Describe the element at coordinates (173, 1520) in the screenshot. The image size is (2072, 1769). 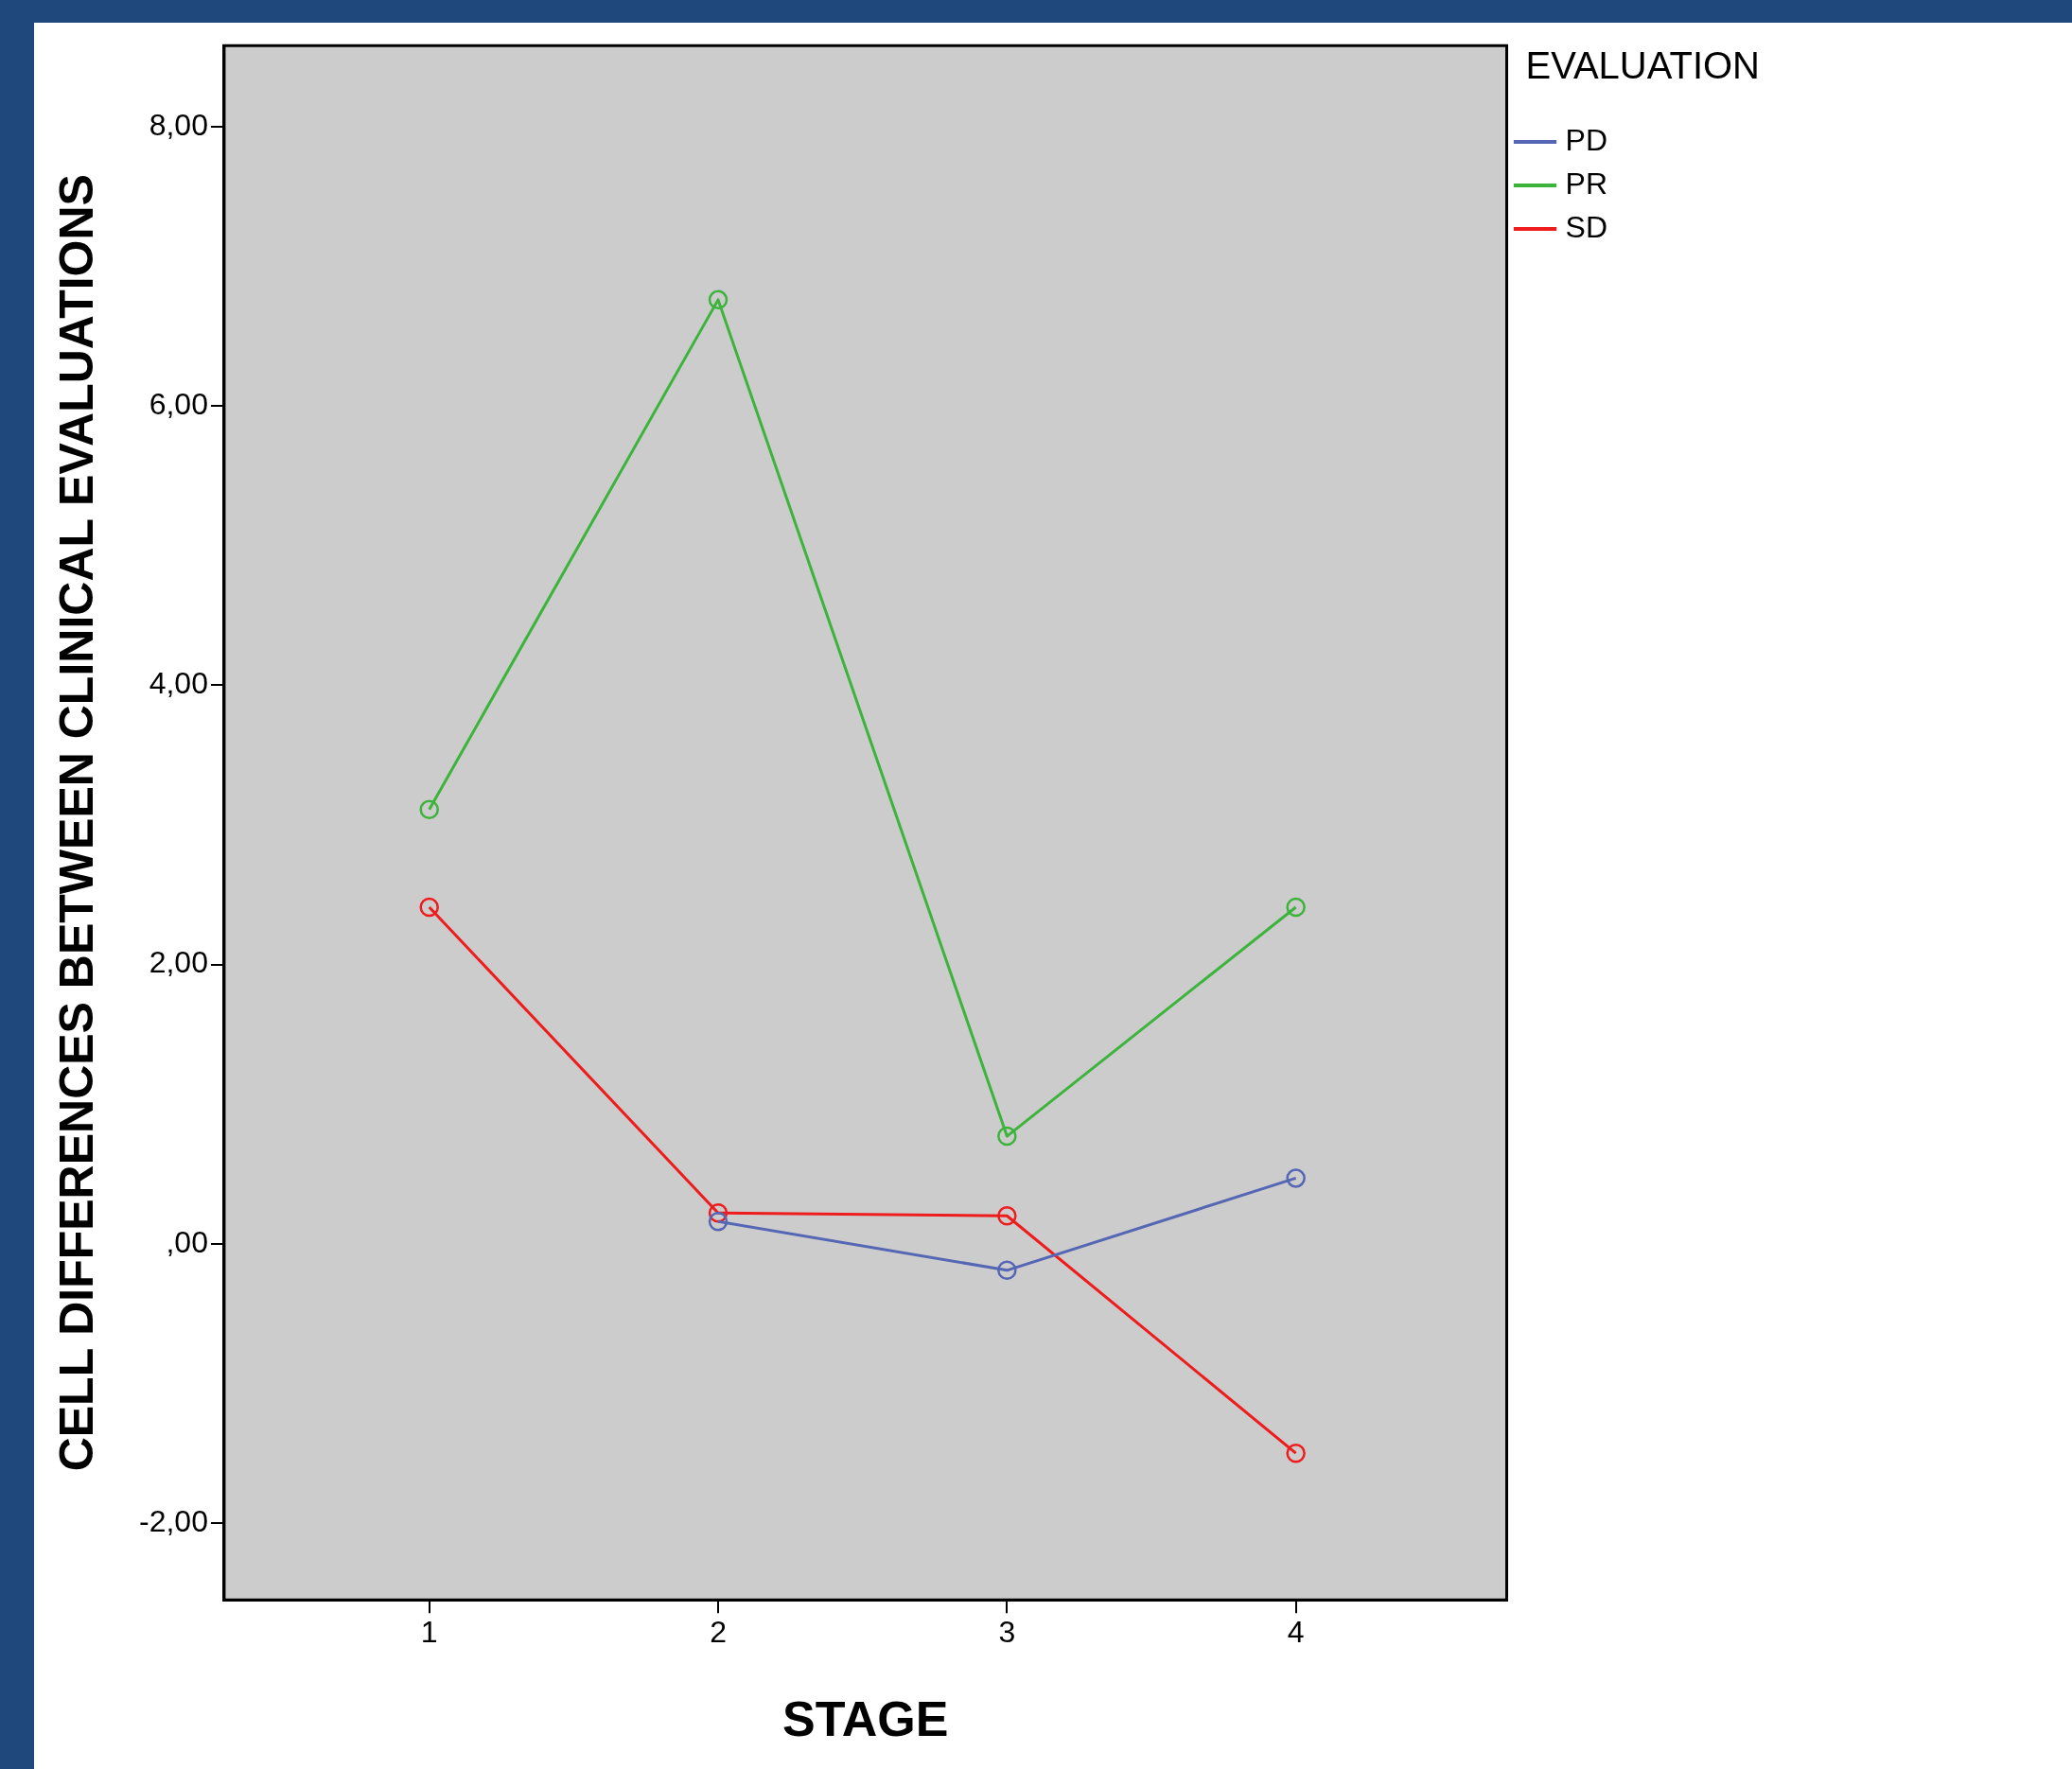
I see `y-tick-label: -2,00` at that location.